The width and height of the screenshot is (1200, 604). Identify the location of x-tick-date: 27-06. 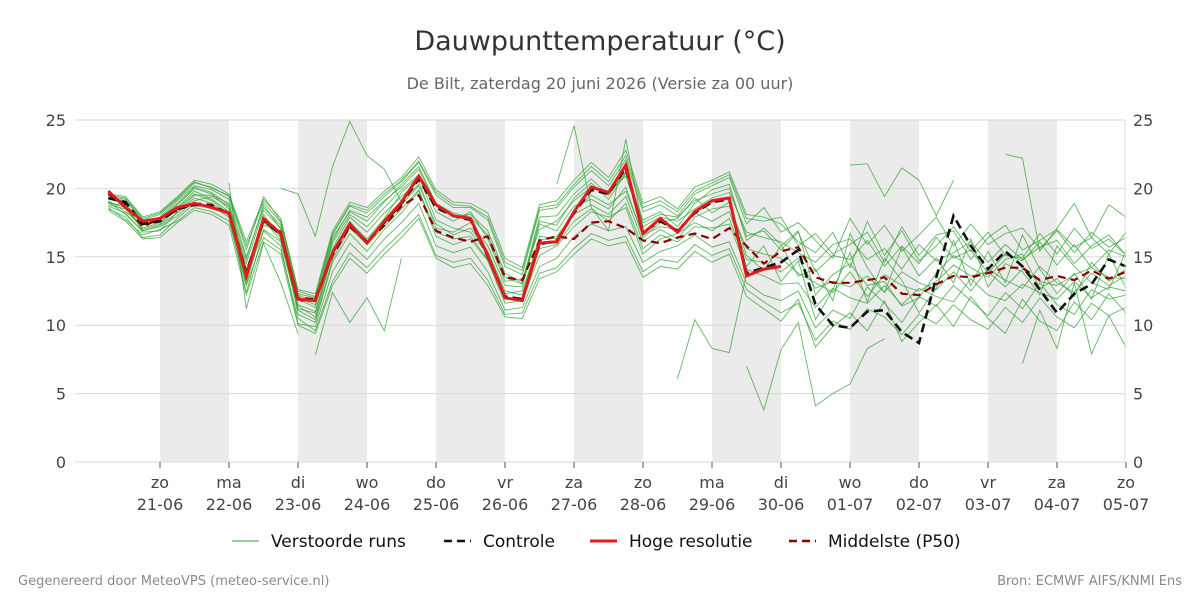
(574, 504).